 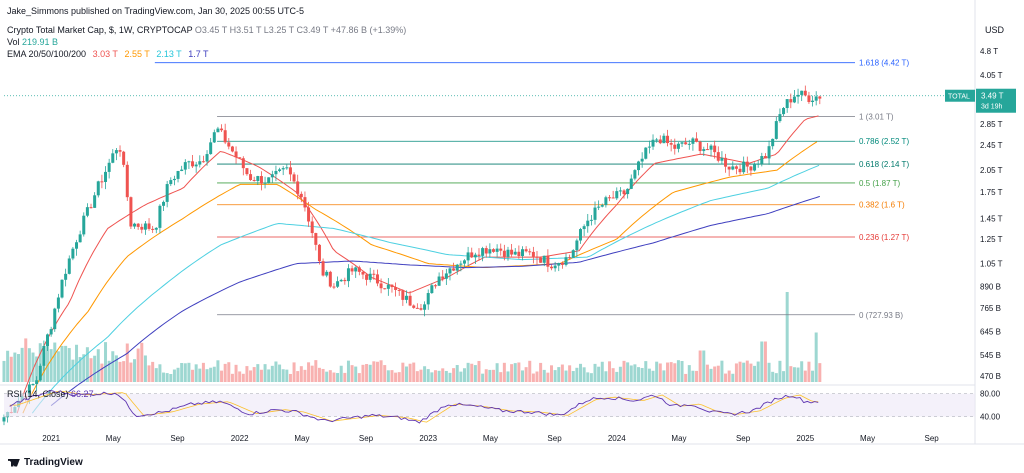 I want to click on tradingview-logo: TradingView, so click(x=45, y=462).